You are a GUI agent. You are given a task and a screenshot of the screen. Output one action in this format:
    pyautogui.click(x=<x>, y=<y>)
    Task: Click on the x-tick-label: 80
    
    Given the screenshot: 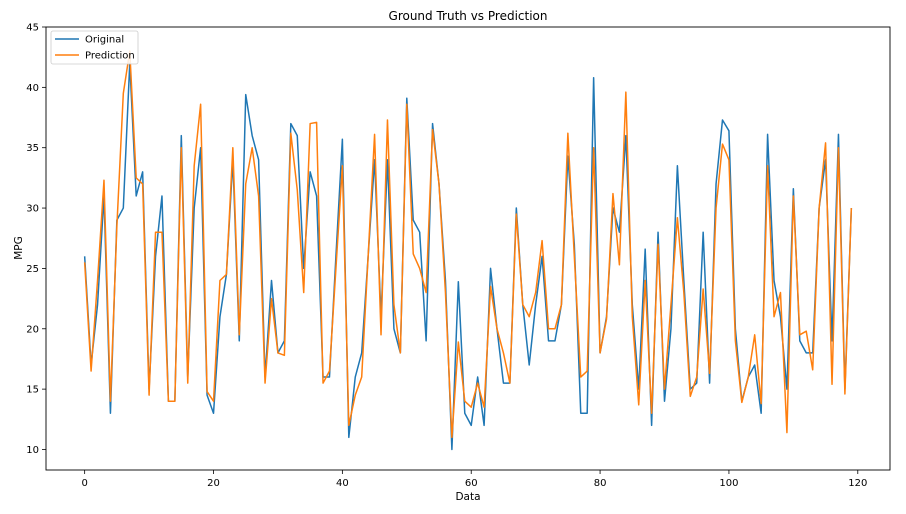 What is the action you would take?
    pyautogui.click(x=600, y=483)
    